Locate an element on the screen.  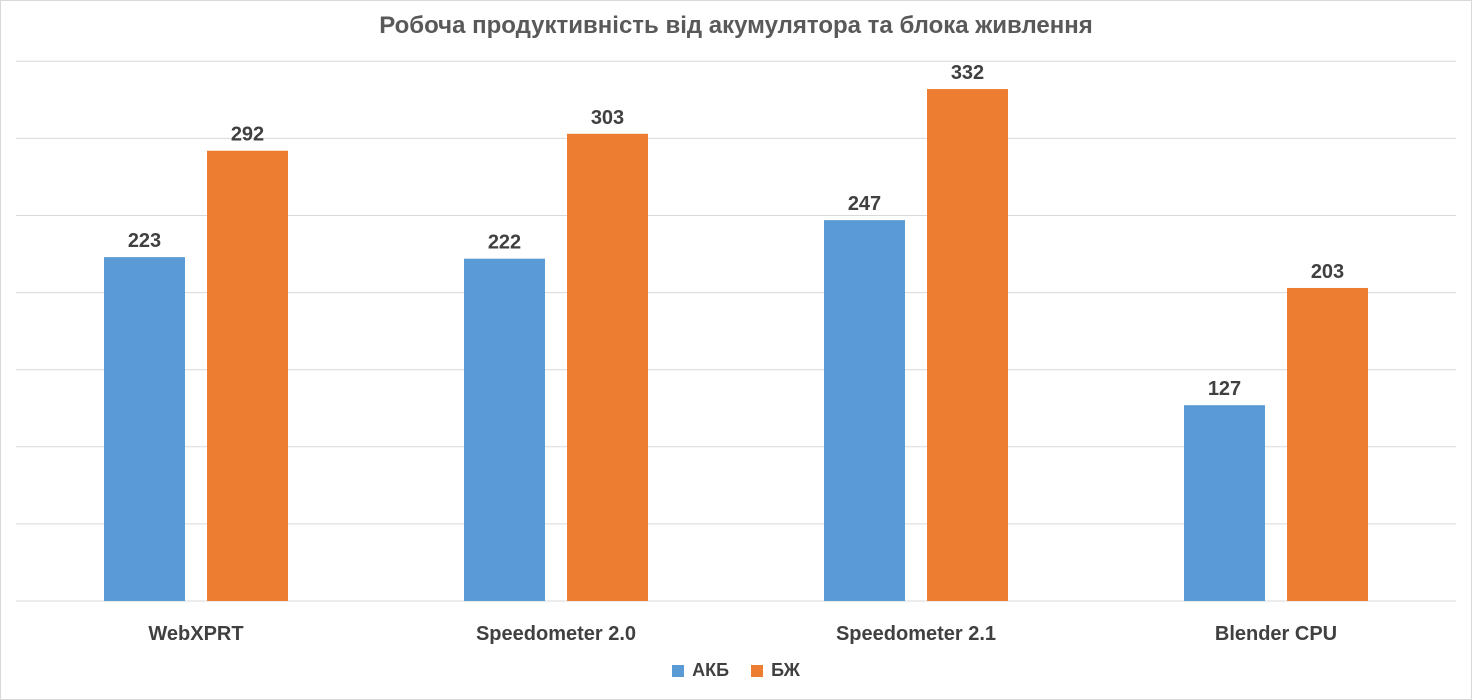
data-label: 292 is located at coordinates (247, 135).